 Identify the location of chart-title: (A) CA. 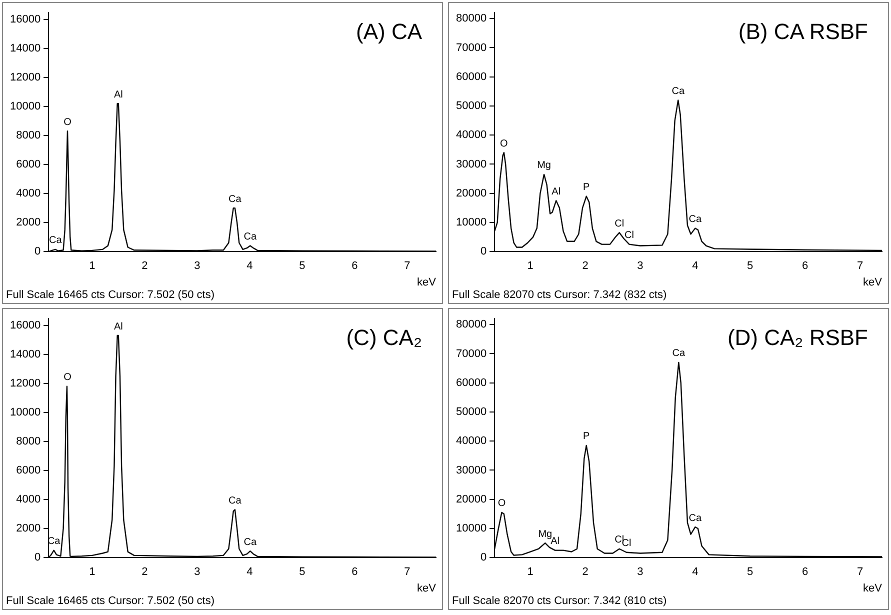
(389, 32).